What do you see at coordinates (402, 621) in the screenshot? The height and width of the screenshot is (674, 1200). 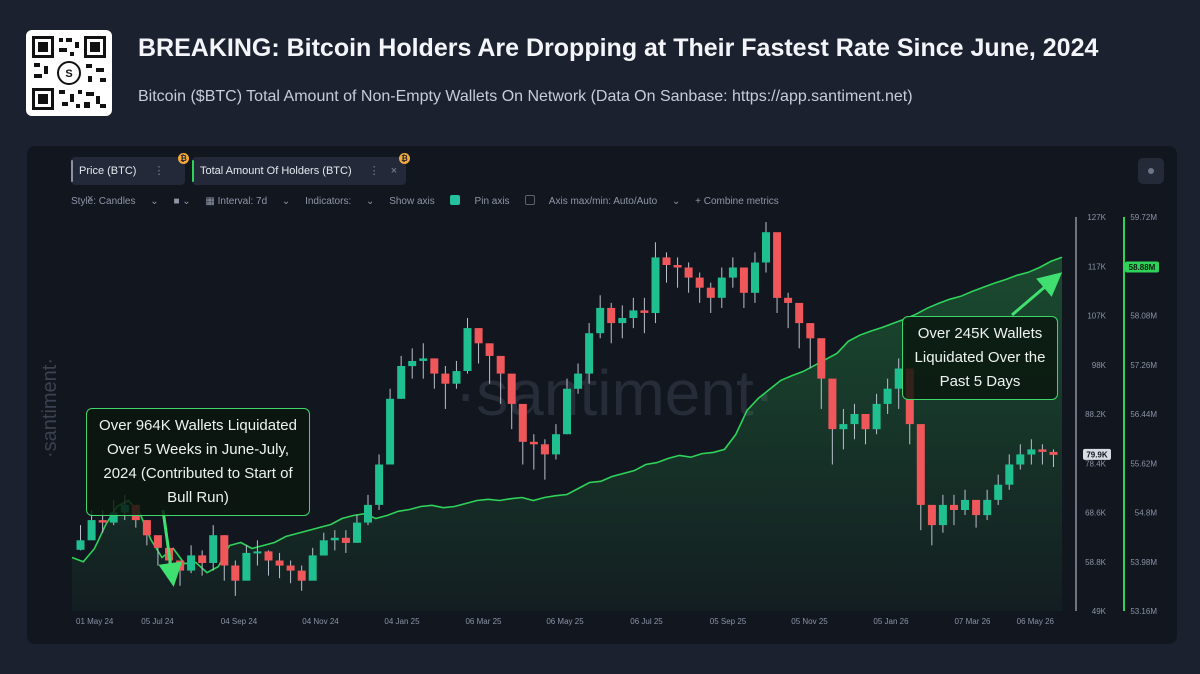 I see `x-tick-label: 04 Jan 25` at bounding box center [402, 621].